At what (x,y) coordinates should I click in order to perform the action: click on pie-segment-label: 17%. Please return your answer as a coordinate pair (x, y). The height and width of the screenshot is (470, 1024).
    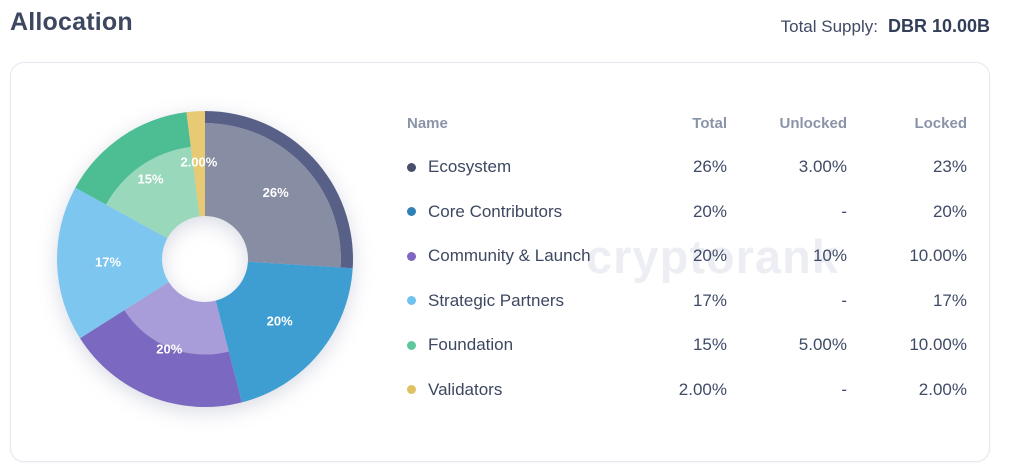
    Looking at the image, I should click on (108, 262).